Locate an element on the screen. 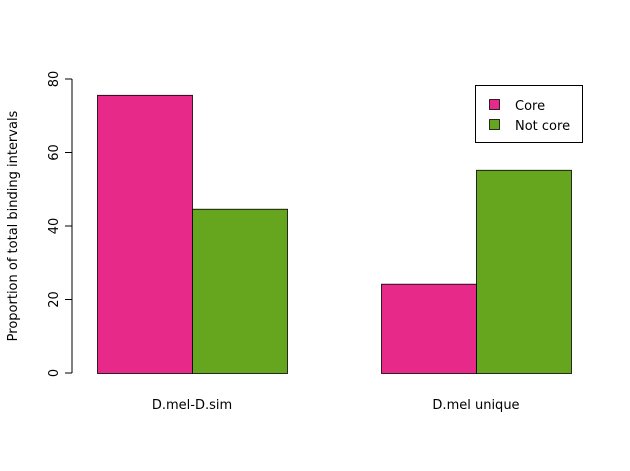  legend-box is located at coordinates (529, 114).